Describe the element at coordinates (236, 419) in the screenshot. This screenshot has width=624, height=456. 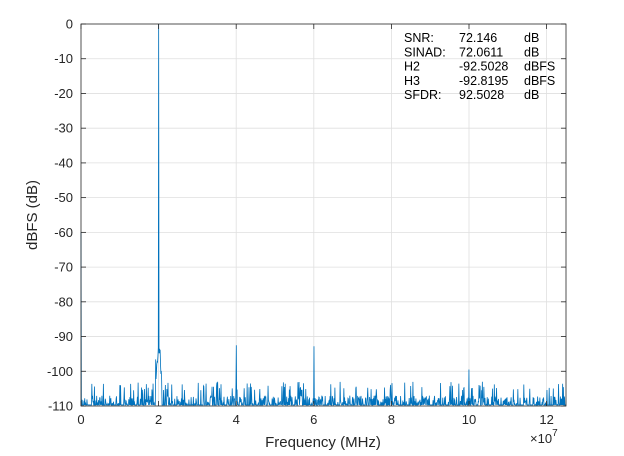
I see `x-tick-label: 4` at that location.